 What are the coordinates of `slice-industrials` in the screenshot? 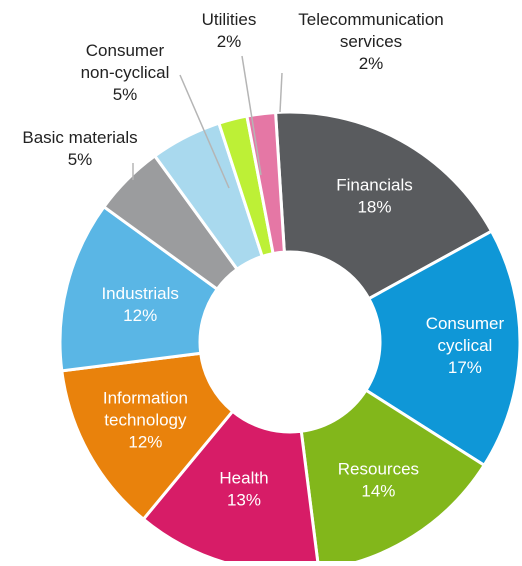 It's located at (139, 288).